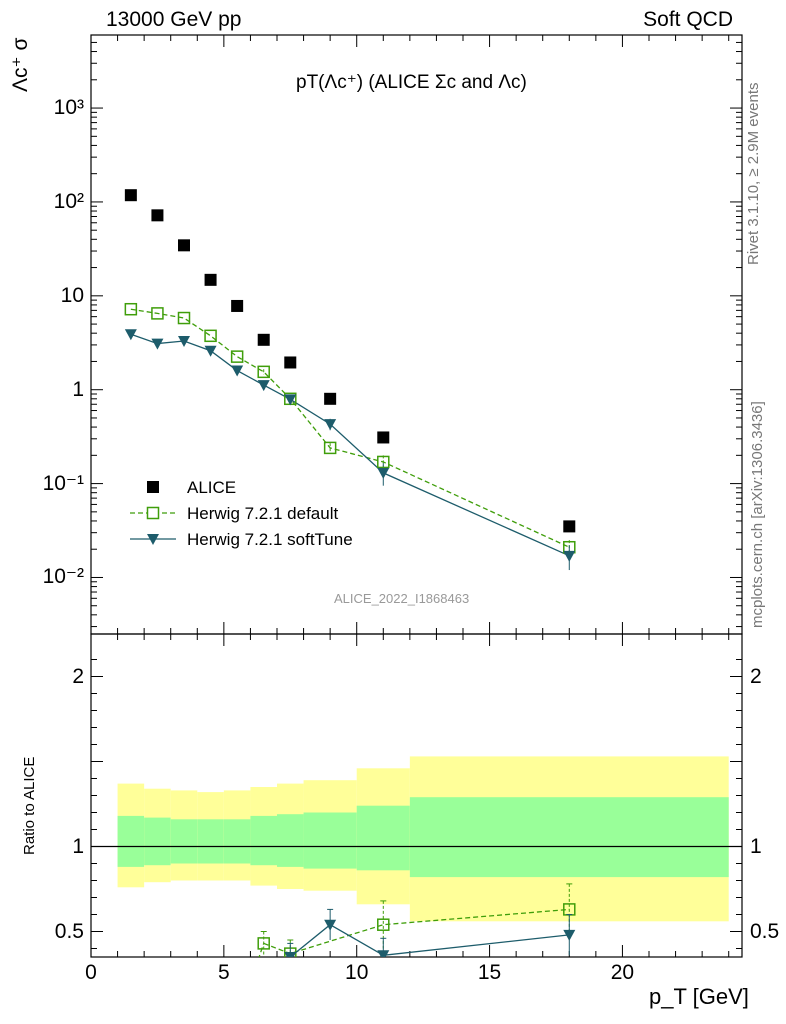  Describe the element at coordinates (212, 487) in the screenshot. I see `legend-label-alice: ALICE` at that location.